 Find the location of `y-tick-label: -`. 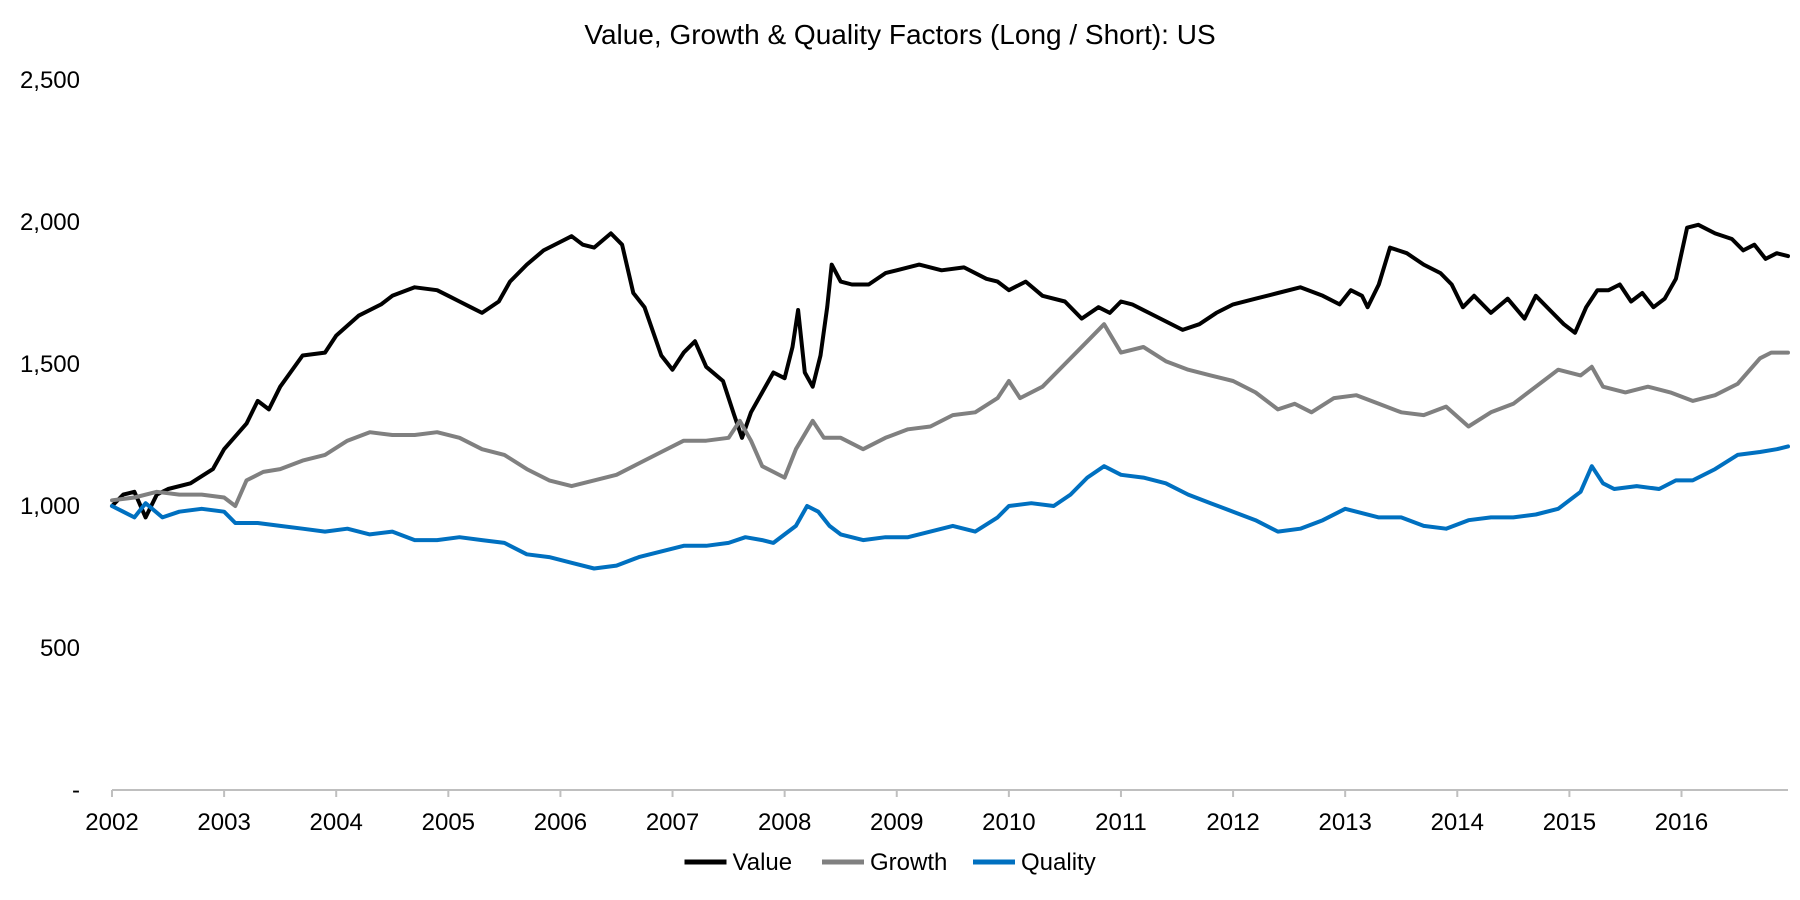

y-tick-label: - is located at coordinates (76, 790).